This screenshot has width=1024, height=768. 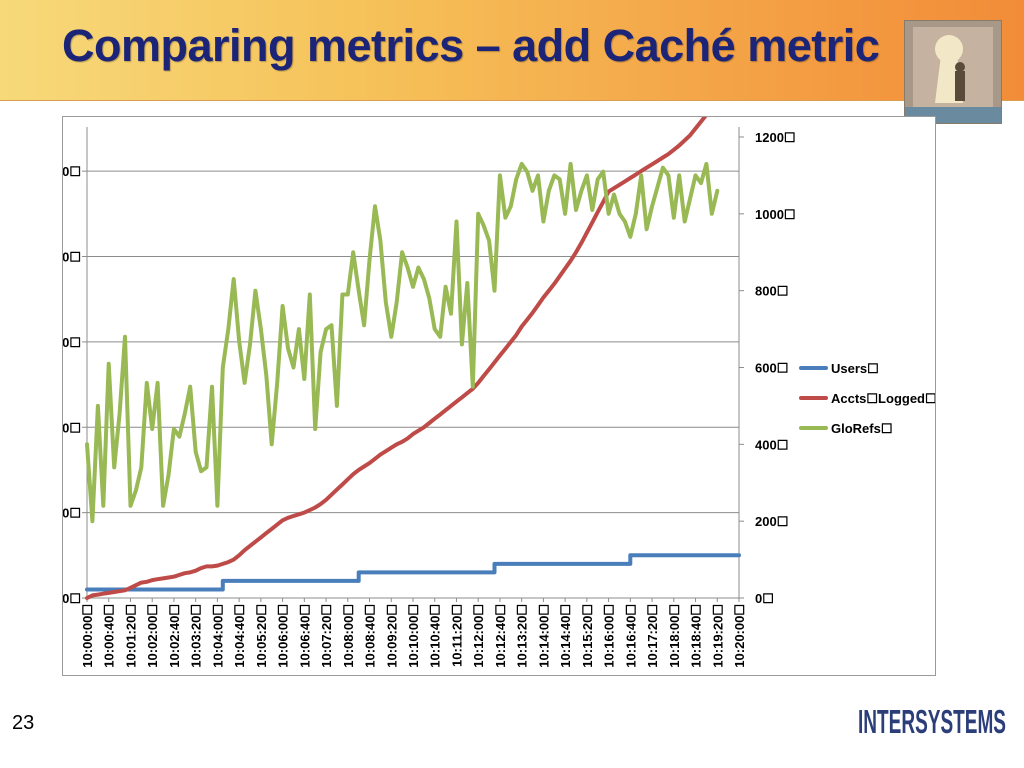 I want to click on logo-text: INTERSYSTEMS, so click(x=932, y=721).